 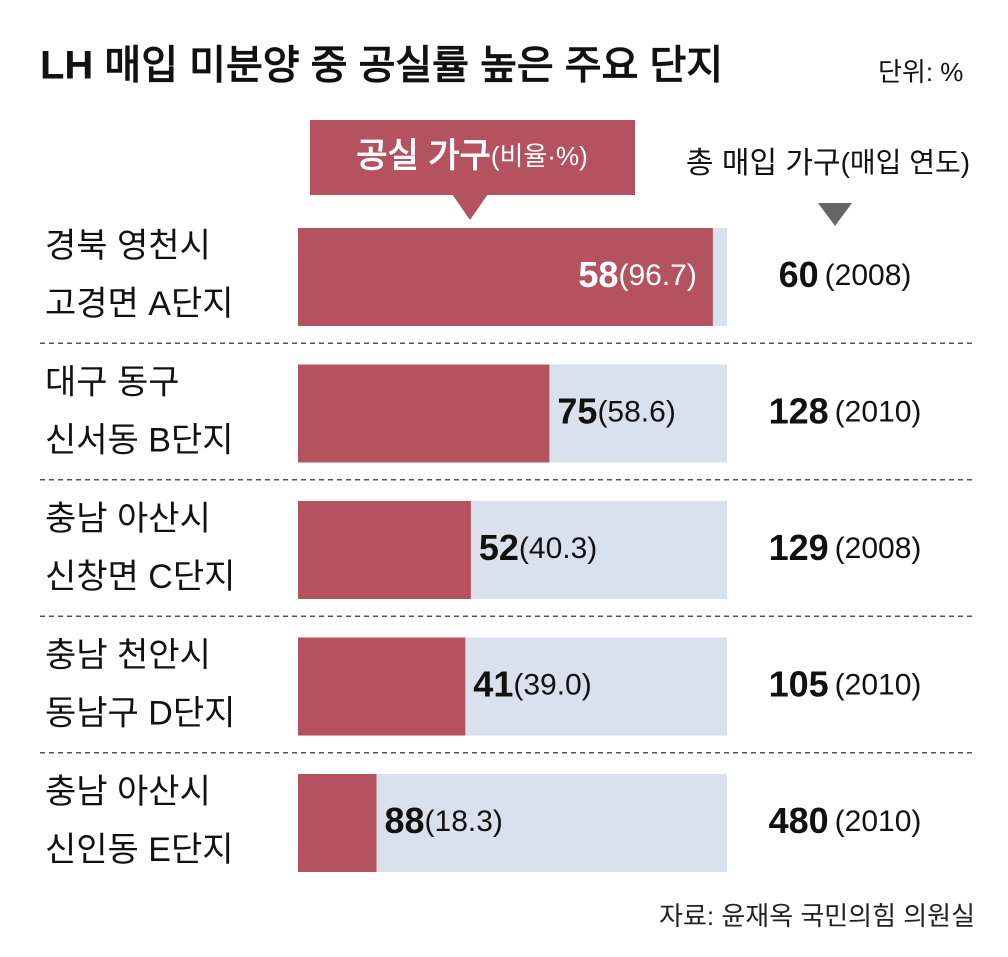 What do you see at coordinates (539, 156) in the screenshot?
I see `legend-sub: (비율·%)` at bounding box center [539, 156].